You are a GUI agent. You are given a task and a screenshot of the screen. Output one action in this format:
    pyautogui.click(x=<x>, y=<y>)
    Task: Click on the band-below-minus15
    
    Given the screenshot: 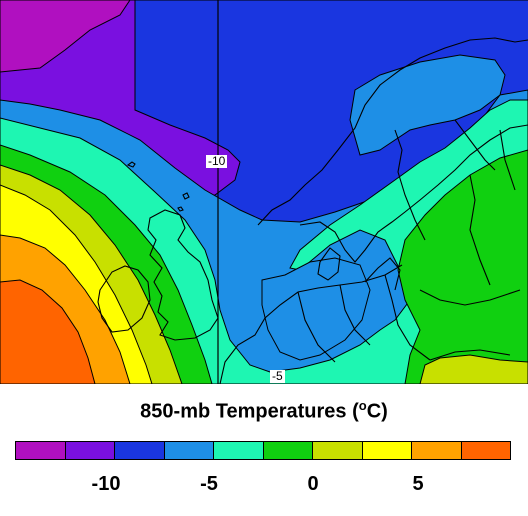 What is the action you would take?
    pyautogui.click(x=65, y=36)
    